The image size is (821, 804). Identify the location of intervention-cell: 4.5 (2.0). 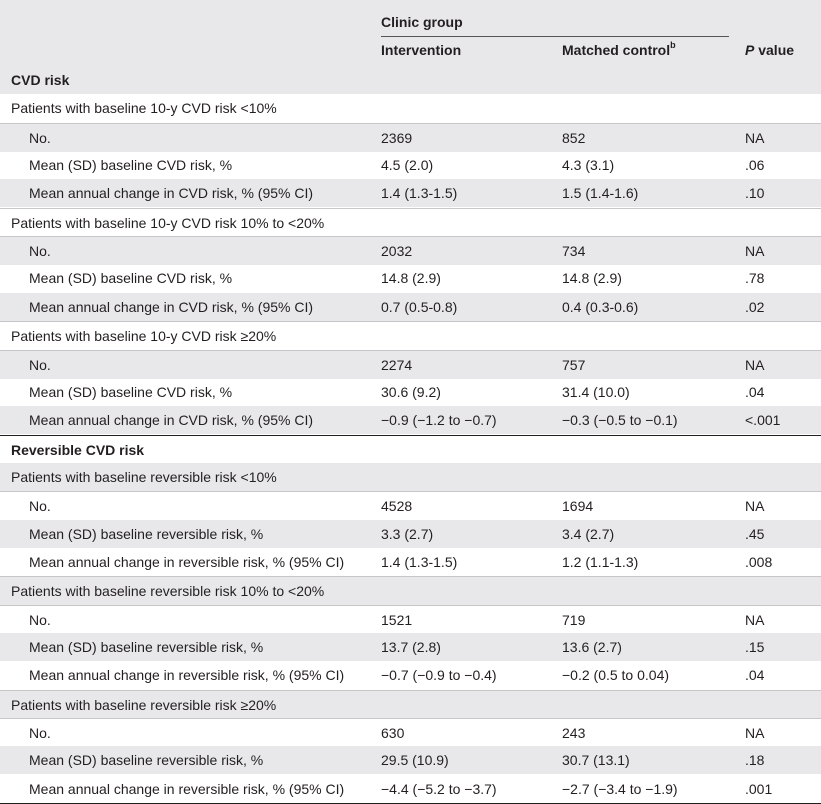
(407, 165).